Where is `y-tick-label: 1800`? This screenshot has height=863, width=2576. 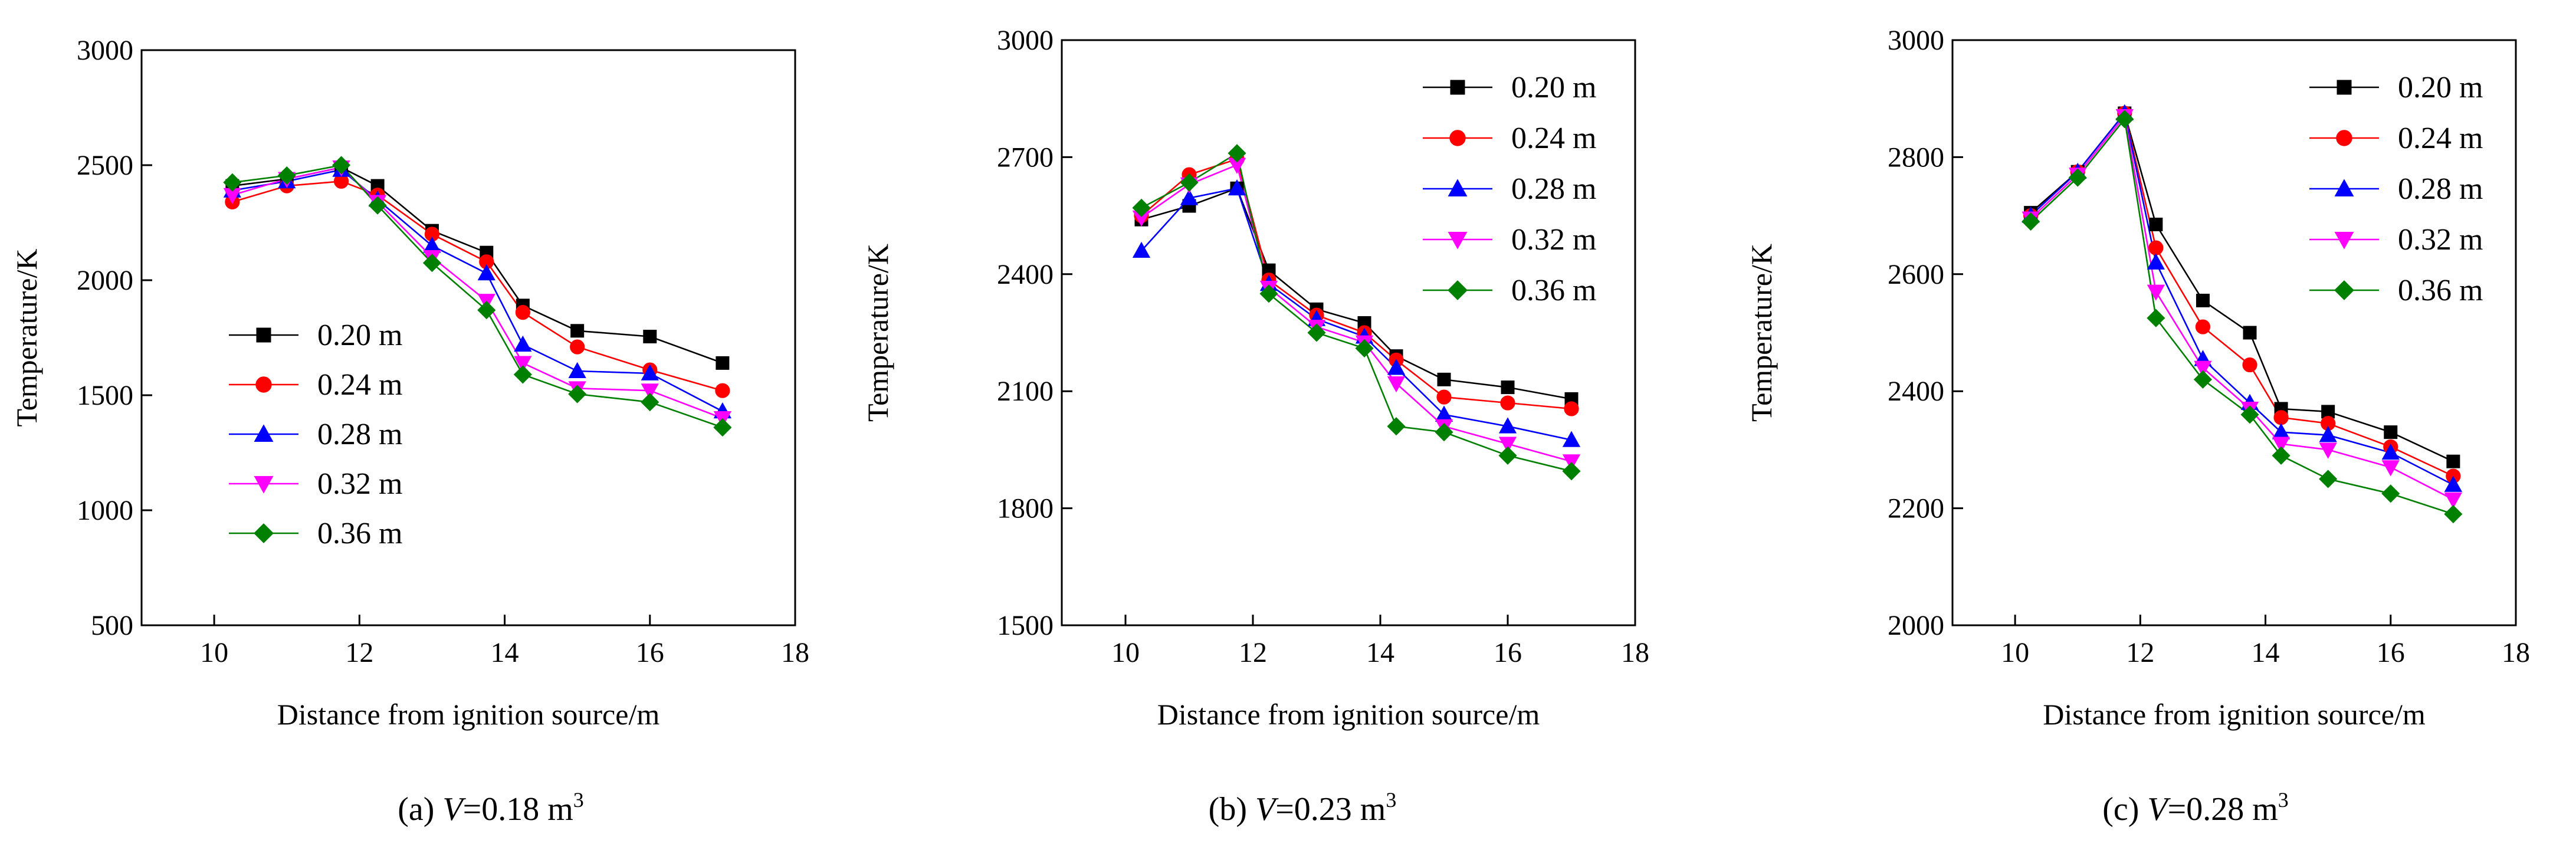 y-tick-label: 1800 is located at coordinates (1025, 509).